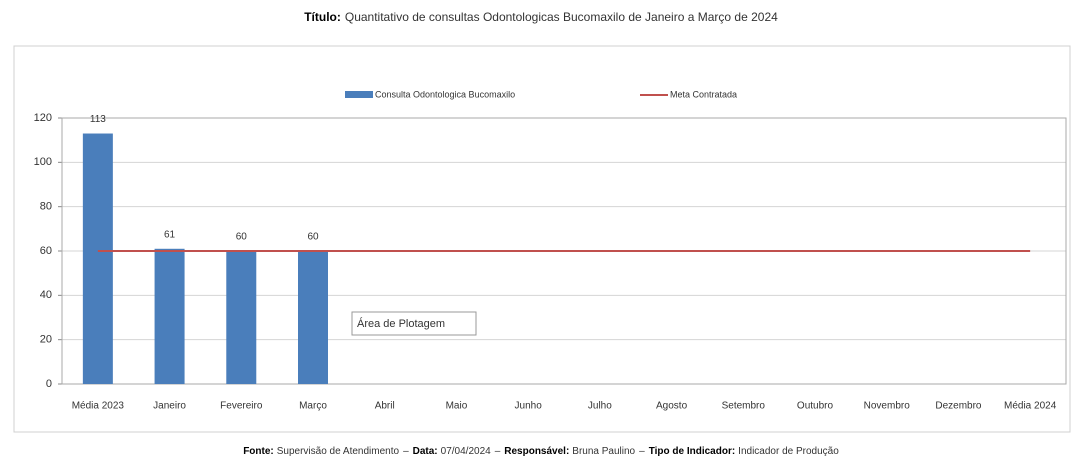 Image resolution: width=1082 pixels, height=461 pixels. Describe the element at coordinates (445, 94) in the screenshot. I see `legend-label: Consulta Odontologica Bucomaxilo` at that location.